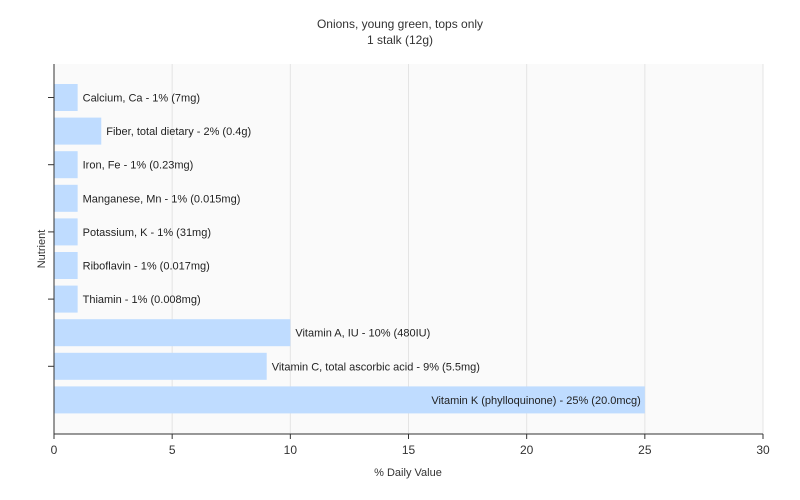 The width and height of the screenshot is (800, 500). What do you see at coordinates (400, 40) in the screenshot?
I see `chart-subtitle: 1 stalk (12g)` at bounding box center [400, 40].